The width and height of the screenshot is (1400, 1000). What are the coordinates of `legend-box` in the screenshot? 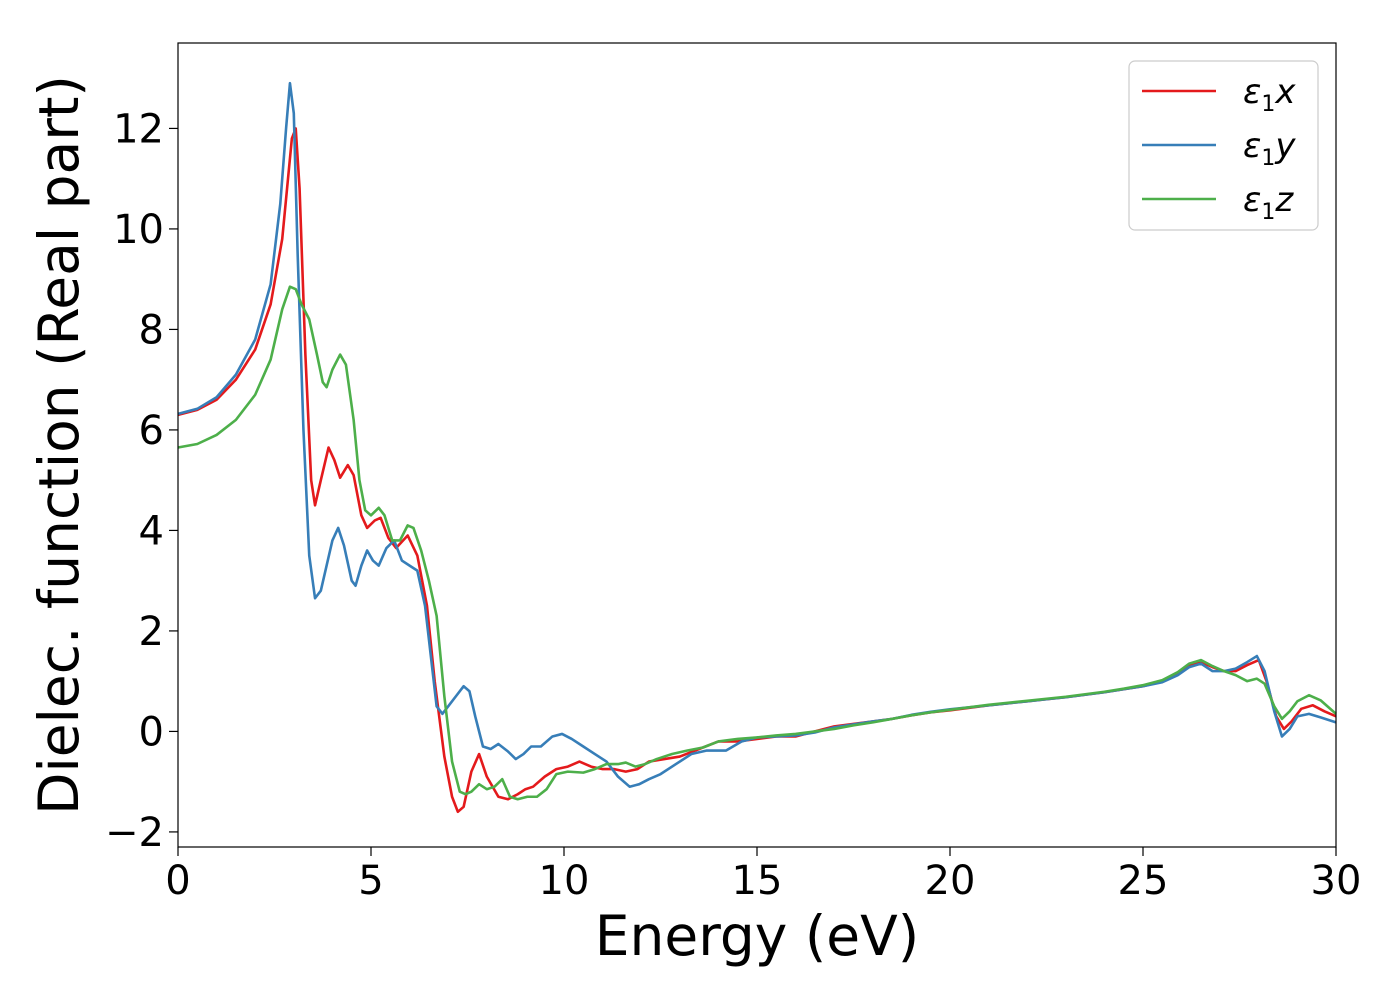 It's located at (1223, 145).